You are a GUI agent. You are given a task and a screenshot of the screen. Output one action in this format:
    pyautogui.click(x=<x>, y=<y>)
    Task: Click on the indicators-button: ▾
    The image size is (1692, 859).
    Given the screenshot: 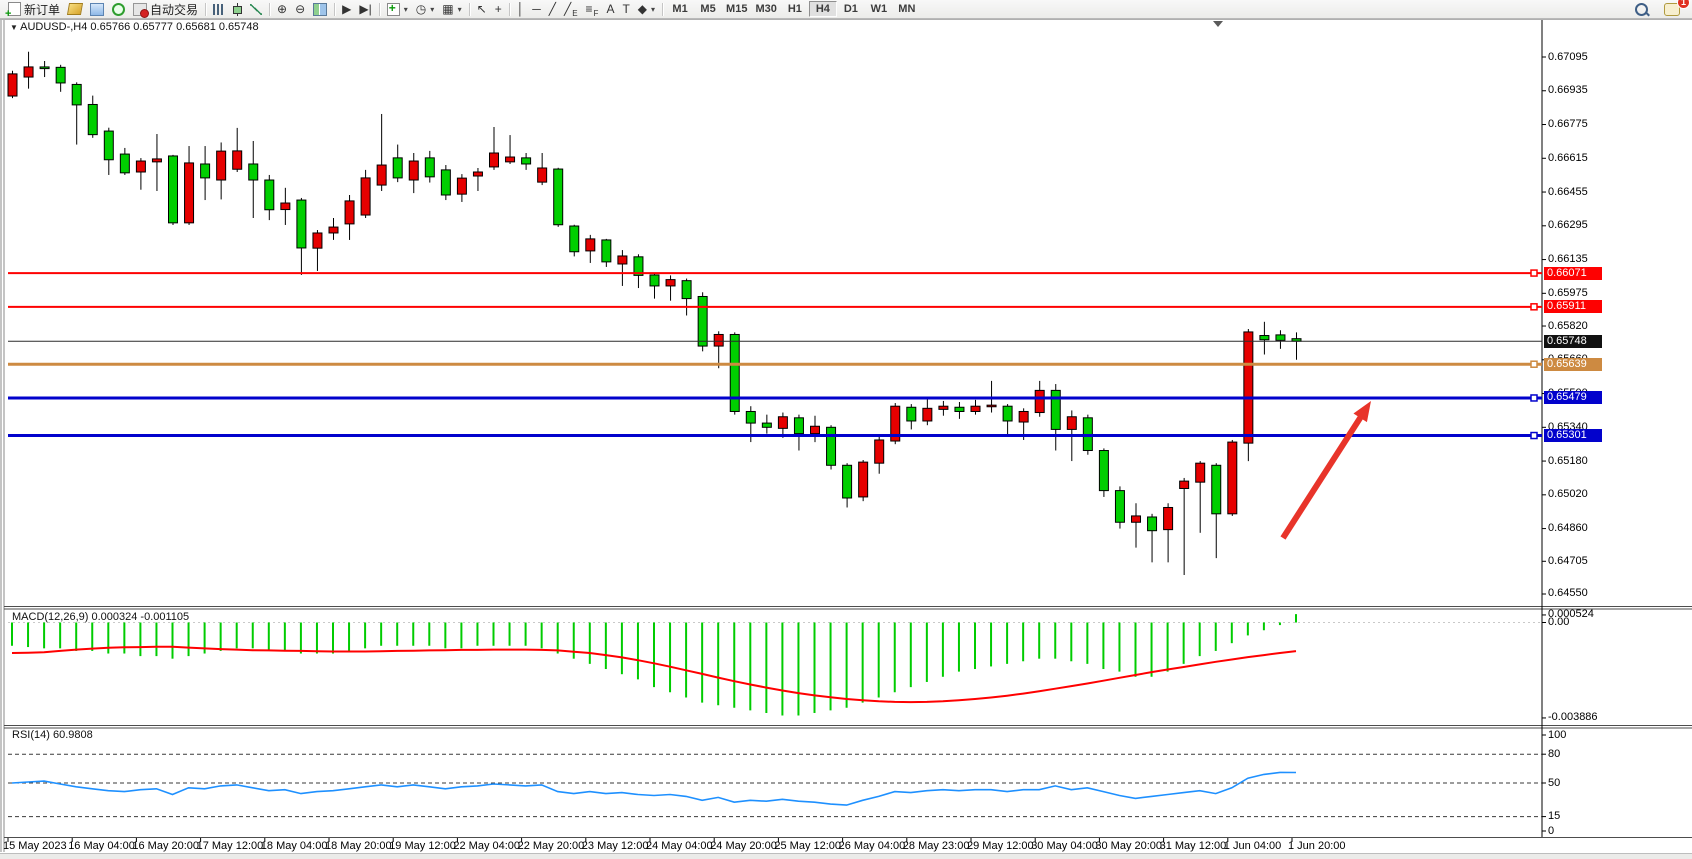 What is the action you would take?
    pyautogui.click(x=397, y=9)
    